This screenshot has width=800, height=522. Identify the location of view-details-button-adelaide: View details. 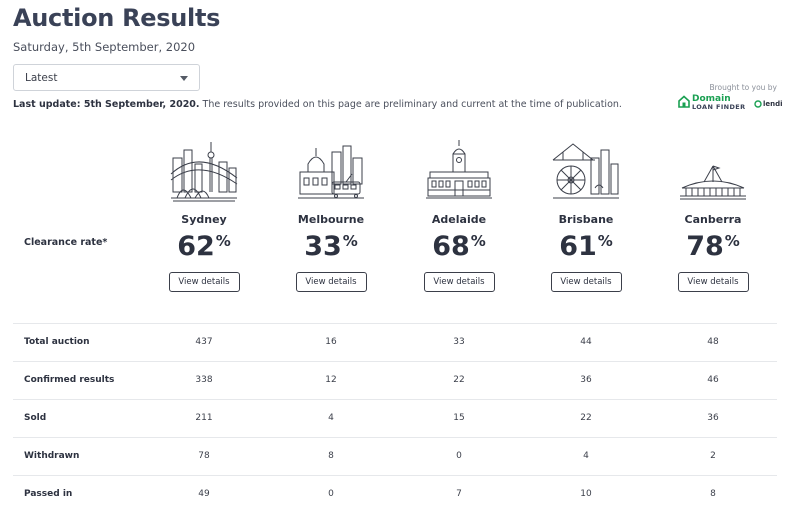
(459, 282).